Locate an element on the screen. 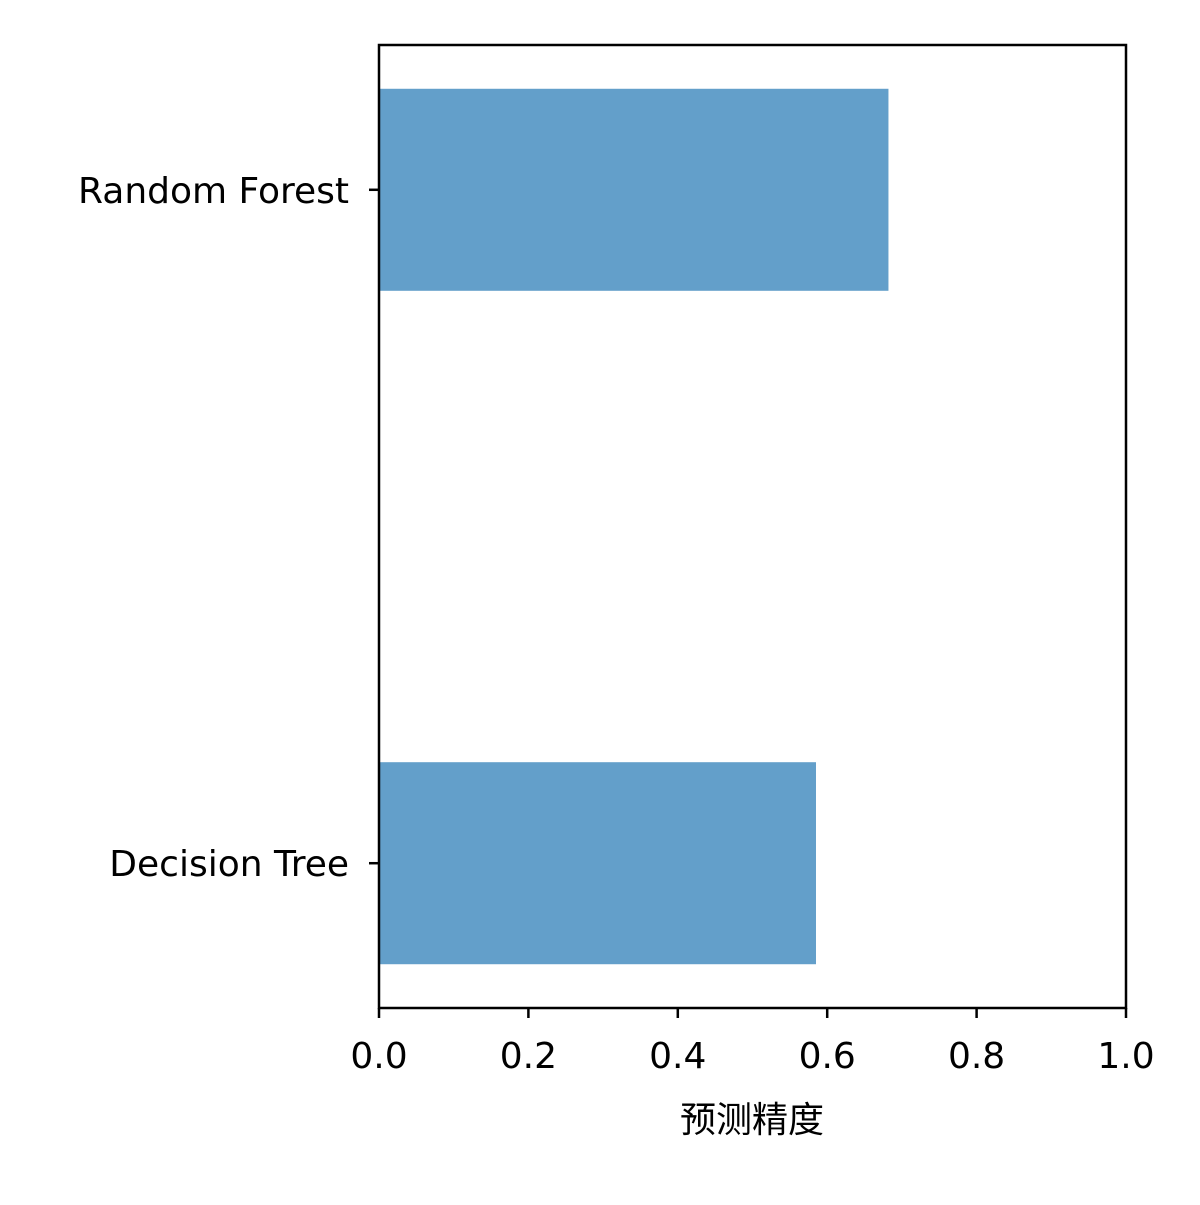 This screenshot has width=1200, height=1205. x-axis-label: 预测精度 is located at coordinates (752, 1120).